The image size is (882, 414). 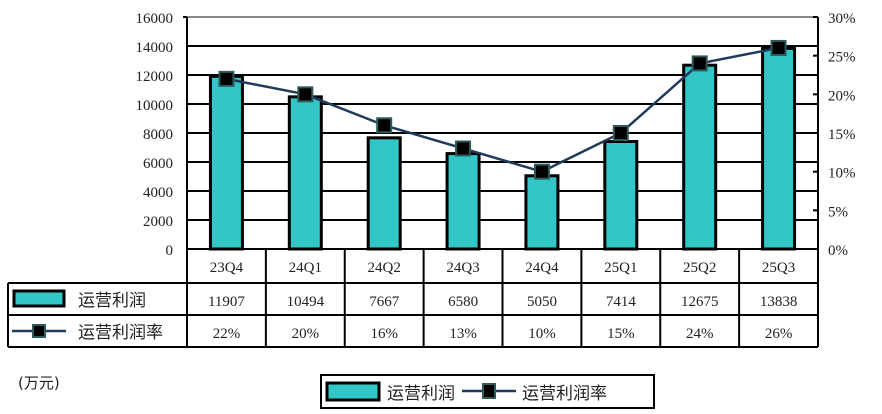 What do you see at coordinates (384, 268) in the screenshot?
I see `x-category-label: 24Q2` at bounding box center [384, 268].